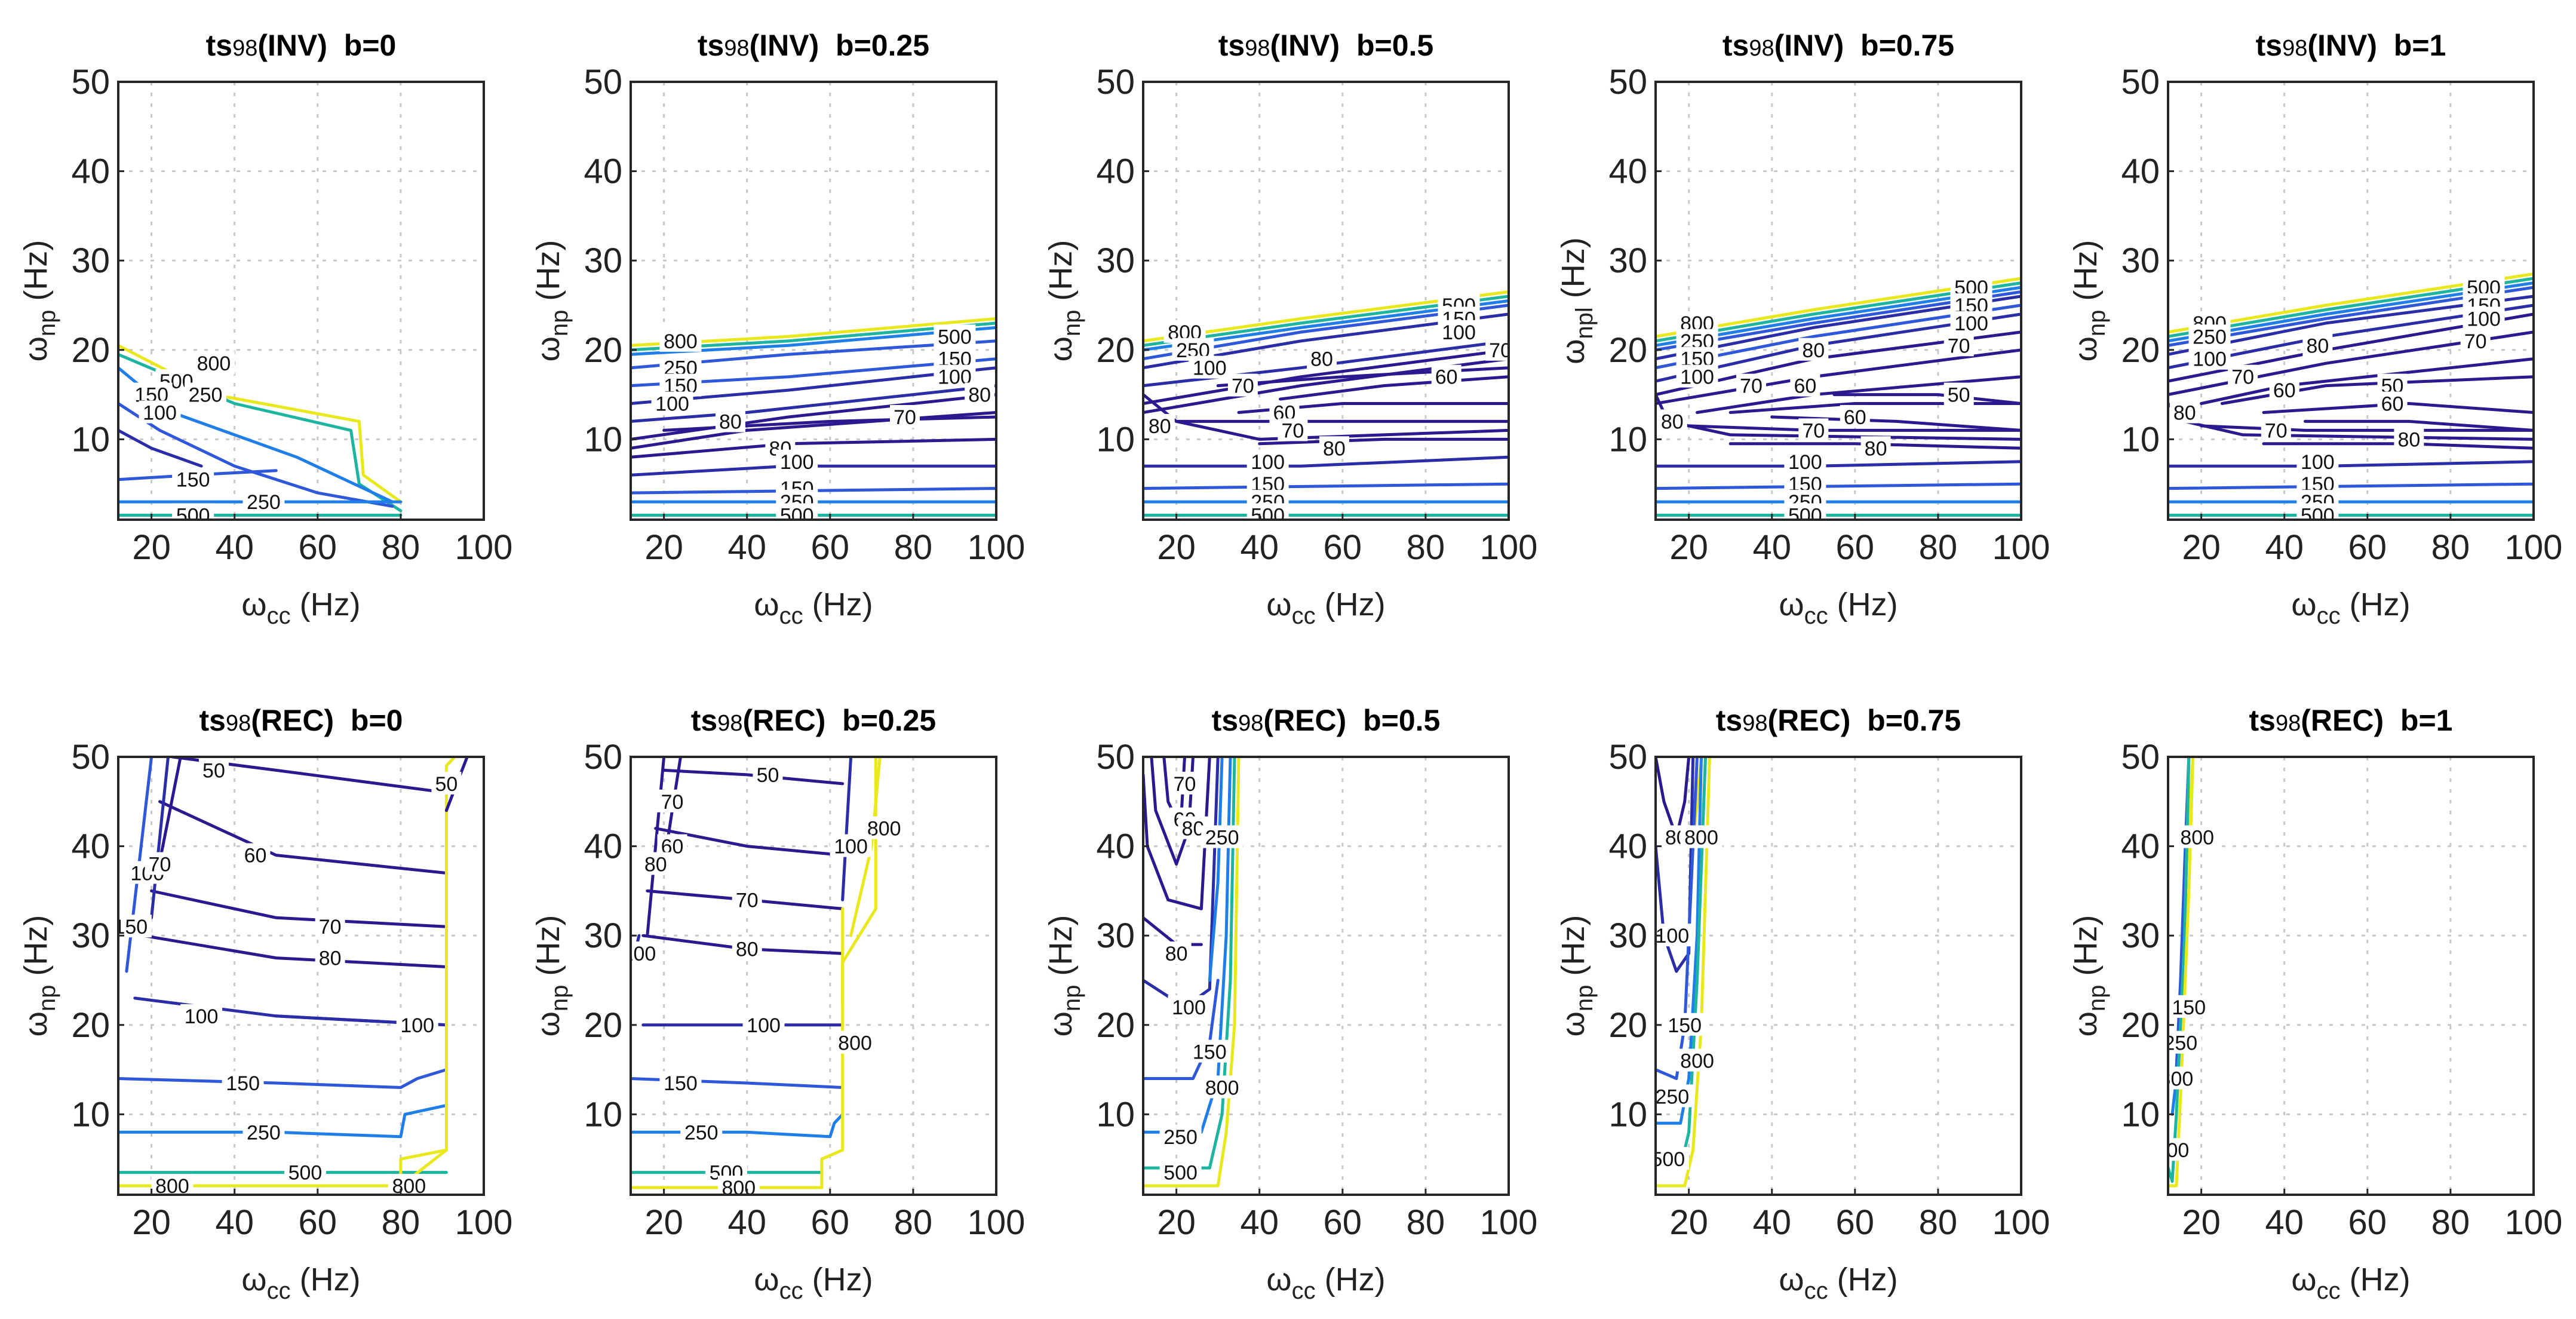 Image resolution: width=2576 pixels, height=1319 pixels. What do you see at coordinates (1257, 48) in the screenshot?
I see `panel-title-sub: 98` at bounding box center [1257, 48].